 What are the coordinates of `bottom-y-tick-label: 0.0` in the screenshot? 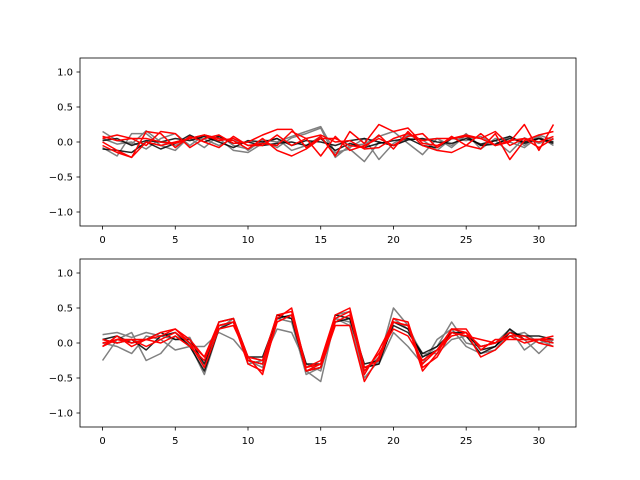 It's located at (65, 344).